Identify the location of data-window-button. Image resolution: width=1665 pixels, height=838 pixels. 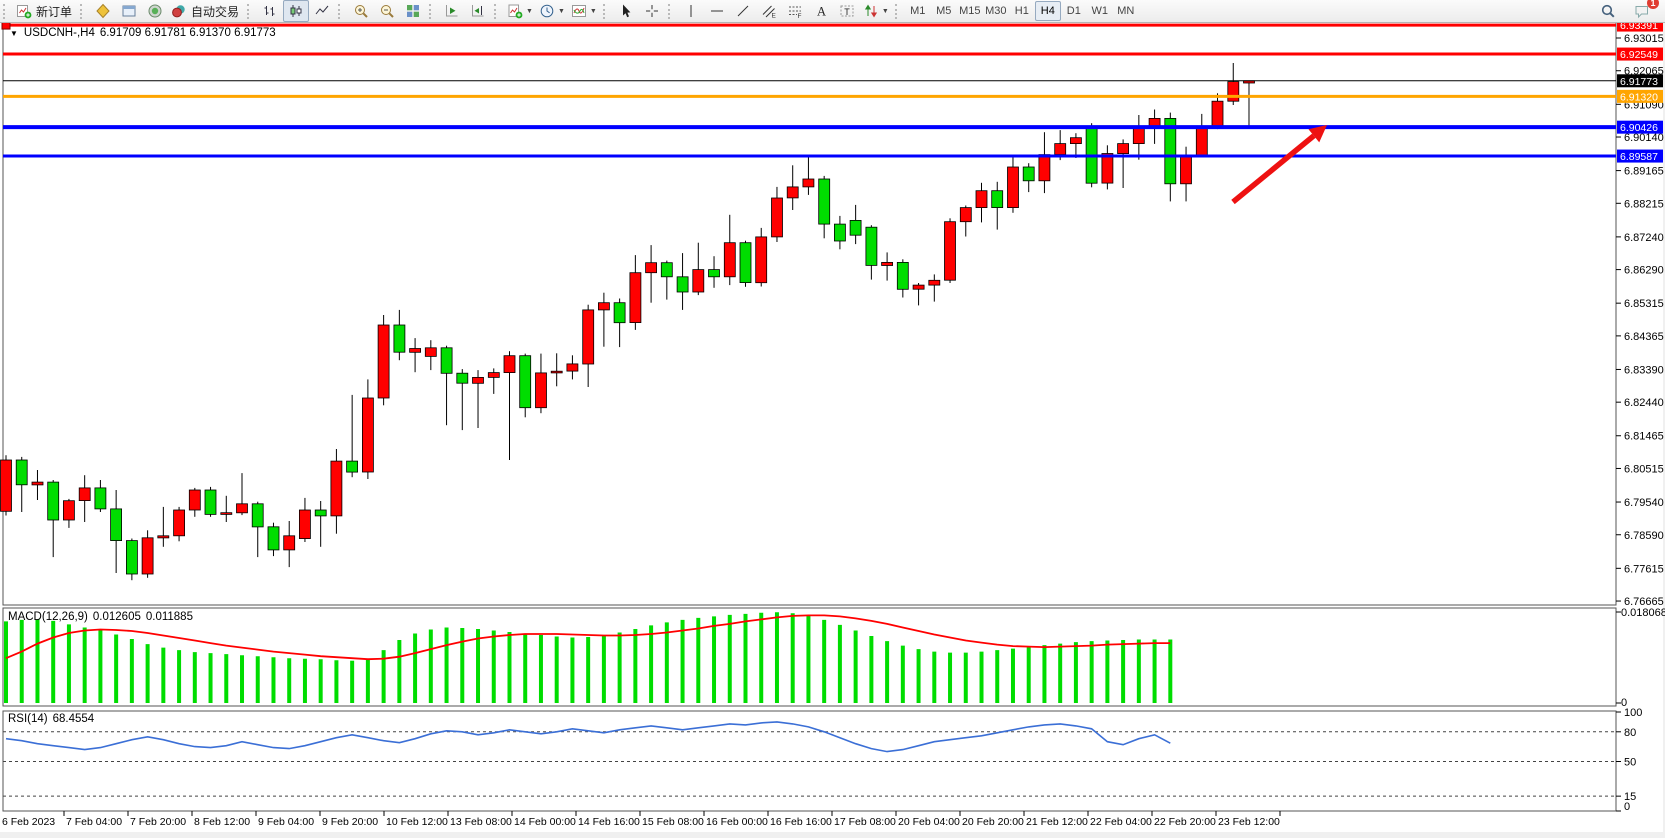
(129, 11).